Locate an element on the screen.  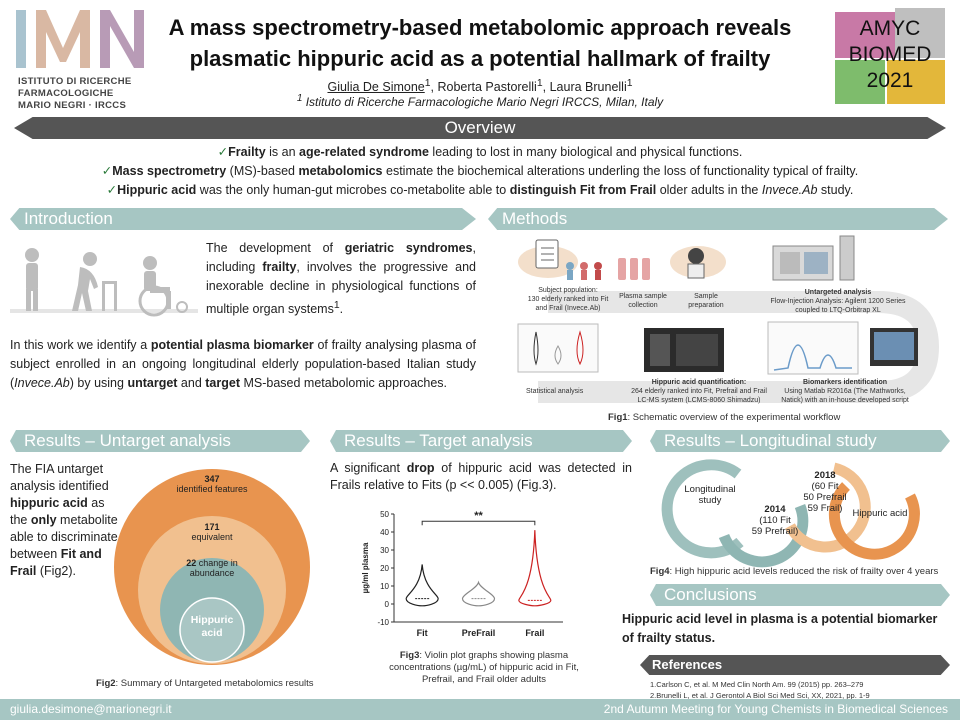
y-tick-label: 40 is located at coordinates (384, 532).